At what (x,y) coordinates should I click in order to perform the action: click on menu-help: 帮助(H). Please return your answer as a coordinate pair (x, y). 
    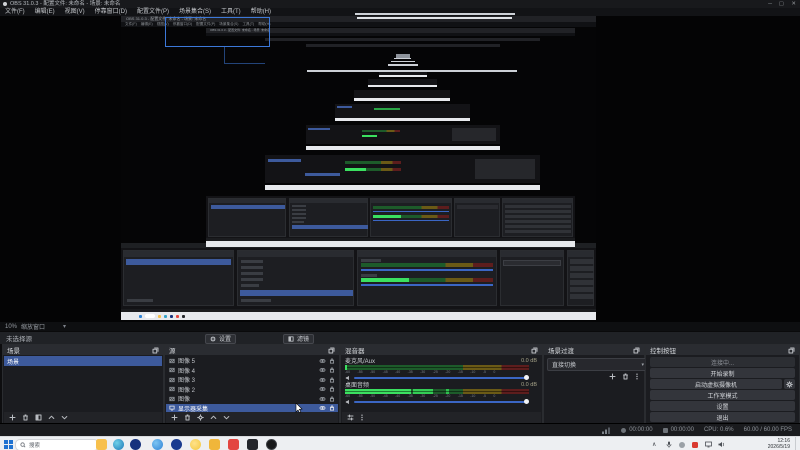
    Looking at the image, I should click on (261, 12).